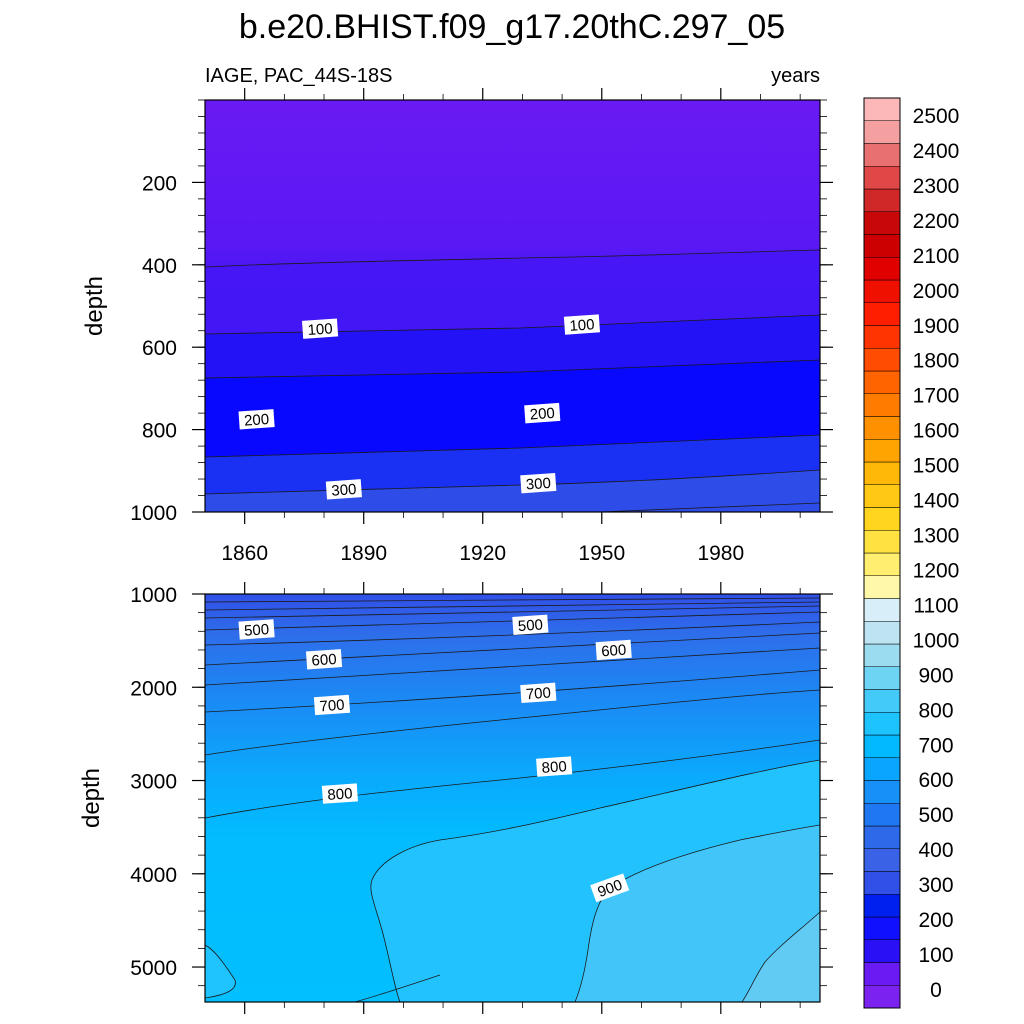 The image size is (1024, 1024). I want to click on y-tick-label: 3000, so click(153, 782).